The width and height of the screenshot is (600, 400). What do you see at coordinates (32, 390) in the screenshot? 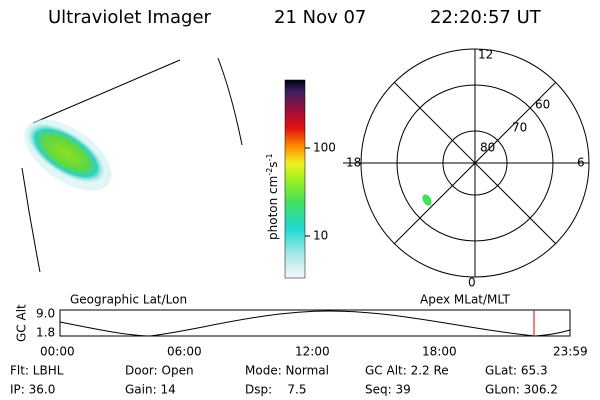
I see `info-field: IP: 36.0` at bounding box center [32, 390].